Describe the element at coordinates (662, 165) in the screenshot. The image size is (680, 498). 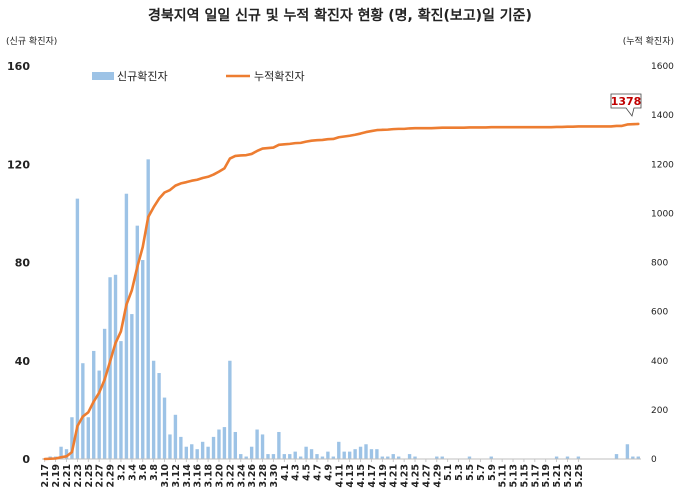
I see `y-right-tick-label: 1200` at that location.